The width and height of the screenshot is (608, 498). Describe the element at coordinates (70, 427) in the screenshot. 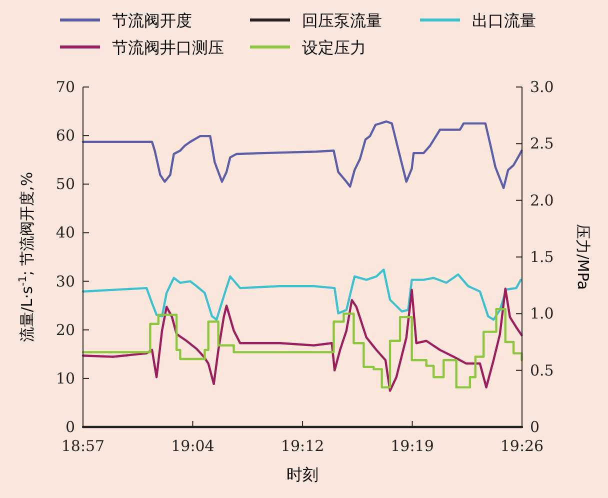

I see `y-tick-label: 0` at that location.